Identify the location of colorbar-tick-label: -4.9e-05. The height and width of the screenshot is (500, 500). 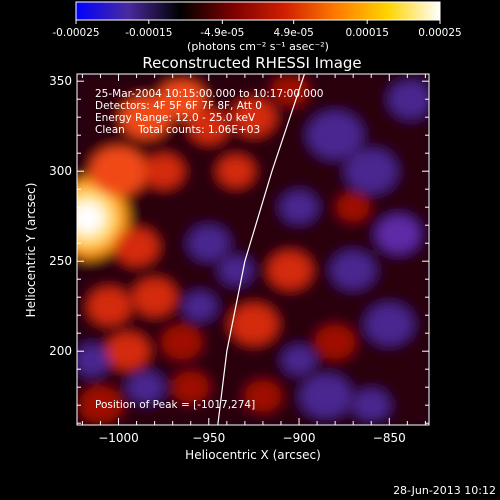
(222, 33).